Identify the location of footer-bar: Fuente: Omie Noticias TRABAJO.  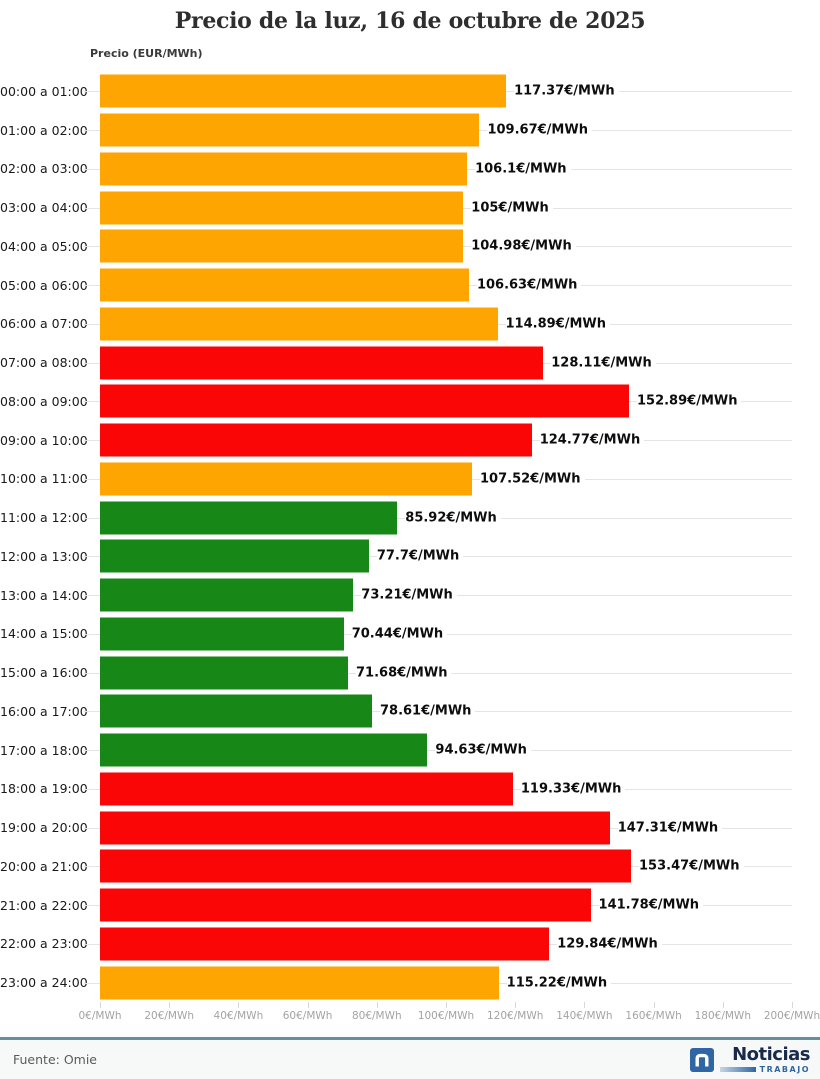
(410, 1058).